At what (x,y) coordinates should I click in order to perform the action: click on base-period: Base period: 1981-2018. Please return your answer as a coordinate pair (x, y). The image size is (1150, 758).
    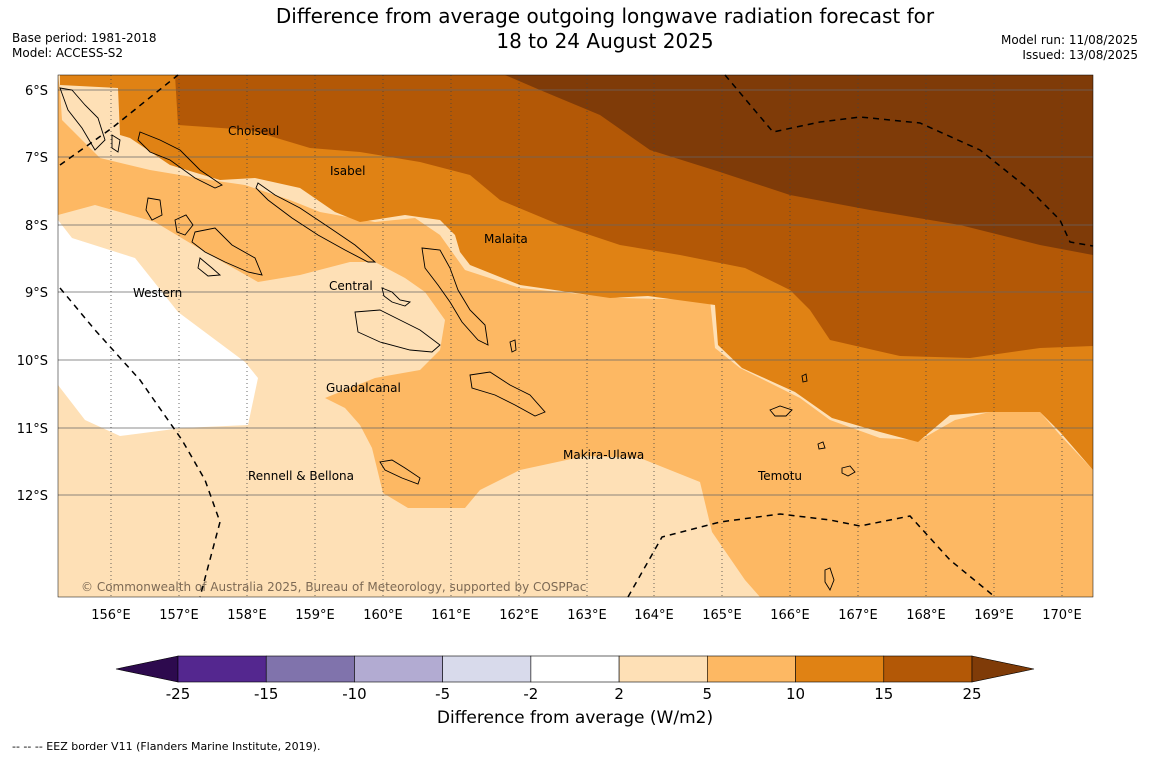
    Looking at the image, I should click on (84, 38).